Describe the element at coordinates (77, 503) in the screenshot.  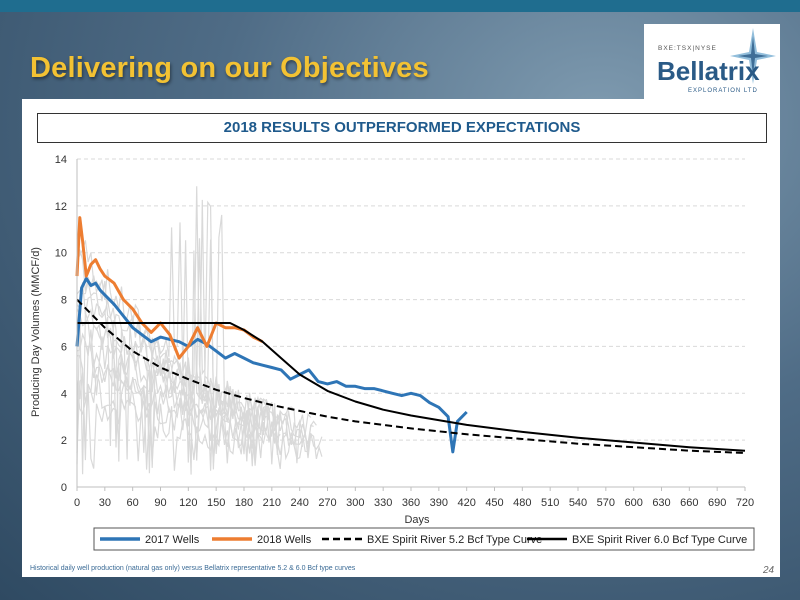
I see `x-tick-label: 0` at that location.